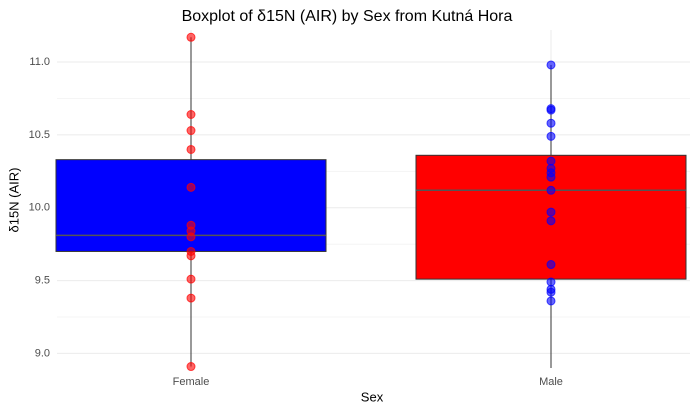  What do you see at coordinates (372, 396) in the screenshot?
I see `x-axis-title: Sex` at bounding box center [372, 396].